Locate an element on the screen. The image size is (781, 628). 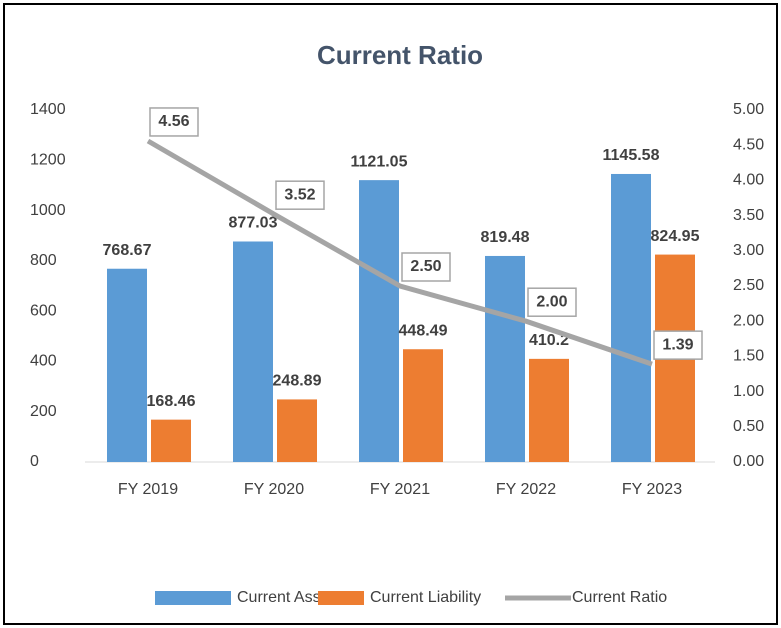
y-tick-label: 1000 is located at coordinates (48, 210).